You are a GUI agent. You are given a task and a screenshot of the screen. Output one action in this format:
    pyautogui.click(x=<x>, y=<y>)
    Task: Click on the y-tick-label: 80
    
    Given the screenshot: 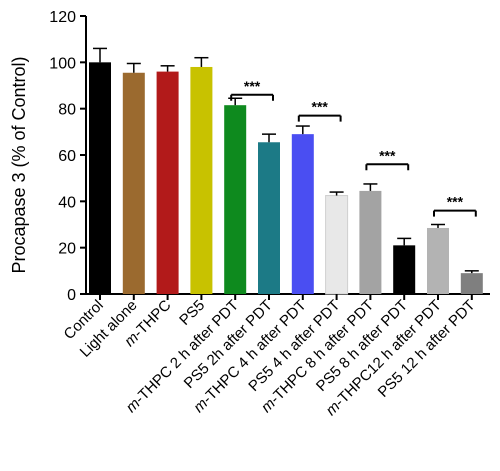 What is the action you would take?
    pyautogui.click(x=67, y=110)
    